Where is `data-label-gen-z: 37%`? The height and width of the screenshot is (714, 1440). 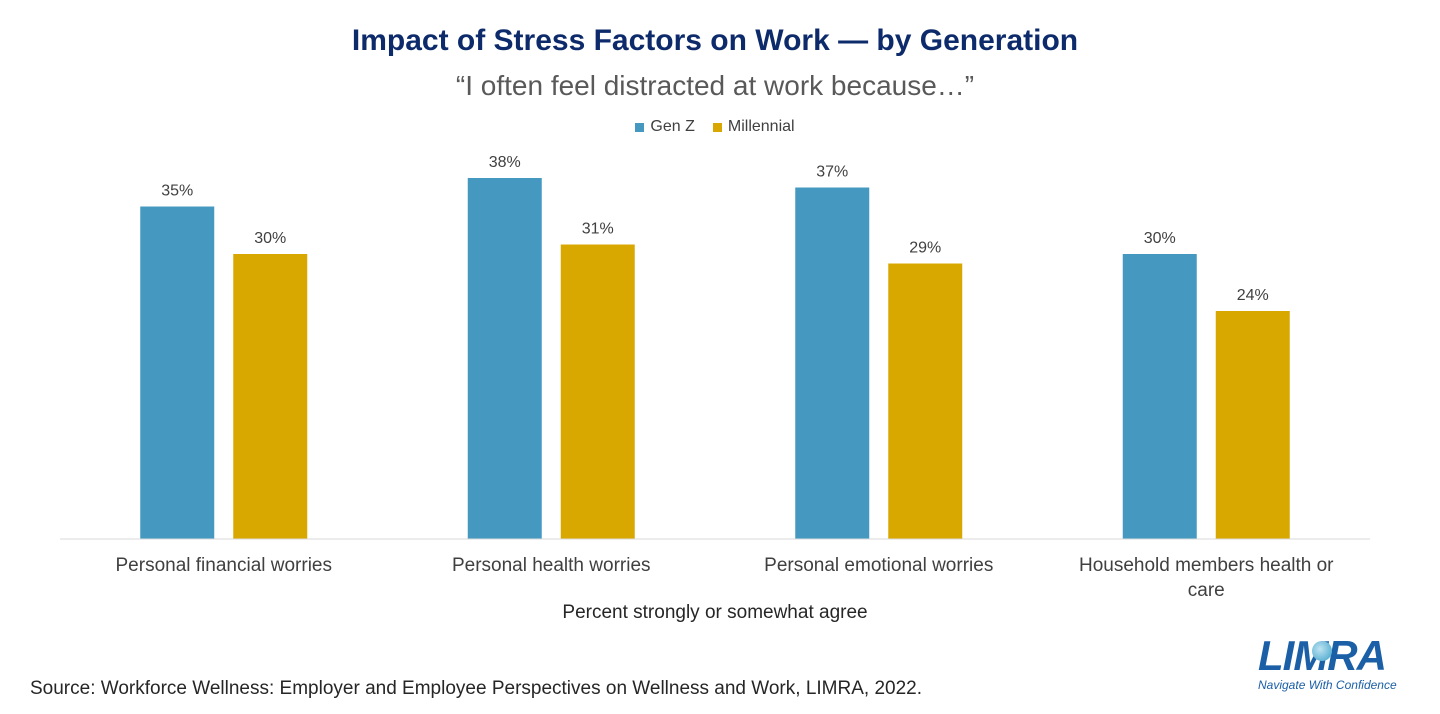 data-label-gen-z: 37% is located at coordinates (832, 172).